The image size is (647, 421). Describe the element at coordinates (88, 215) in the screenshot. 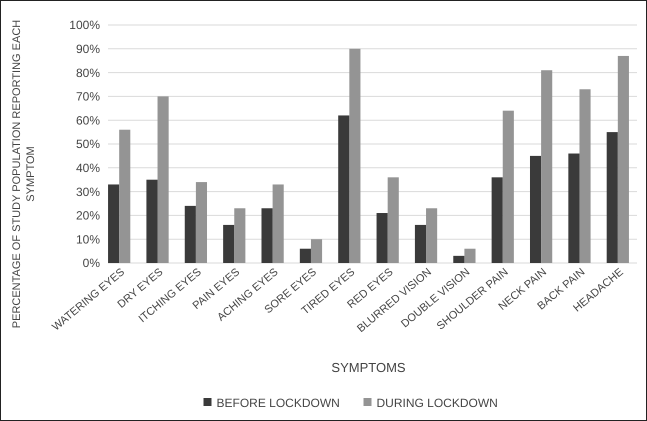

I see `y-tick-label: 20%` at that location.